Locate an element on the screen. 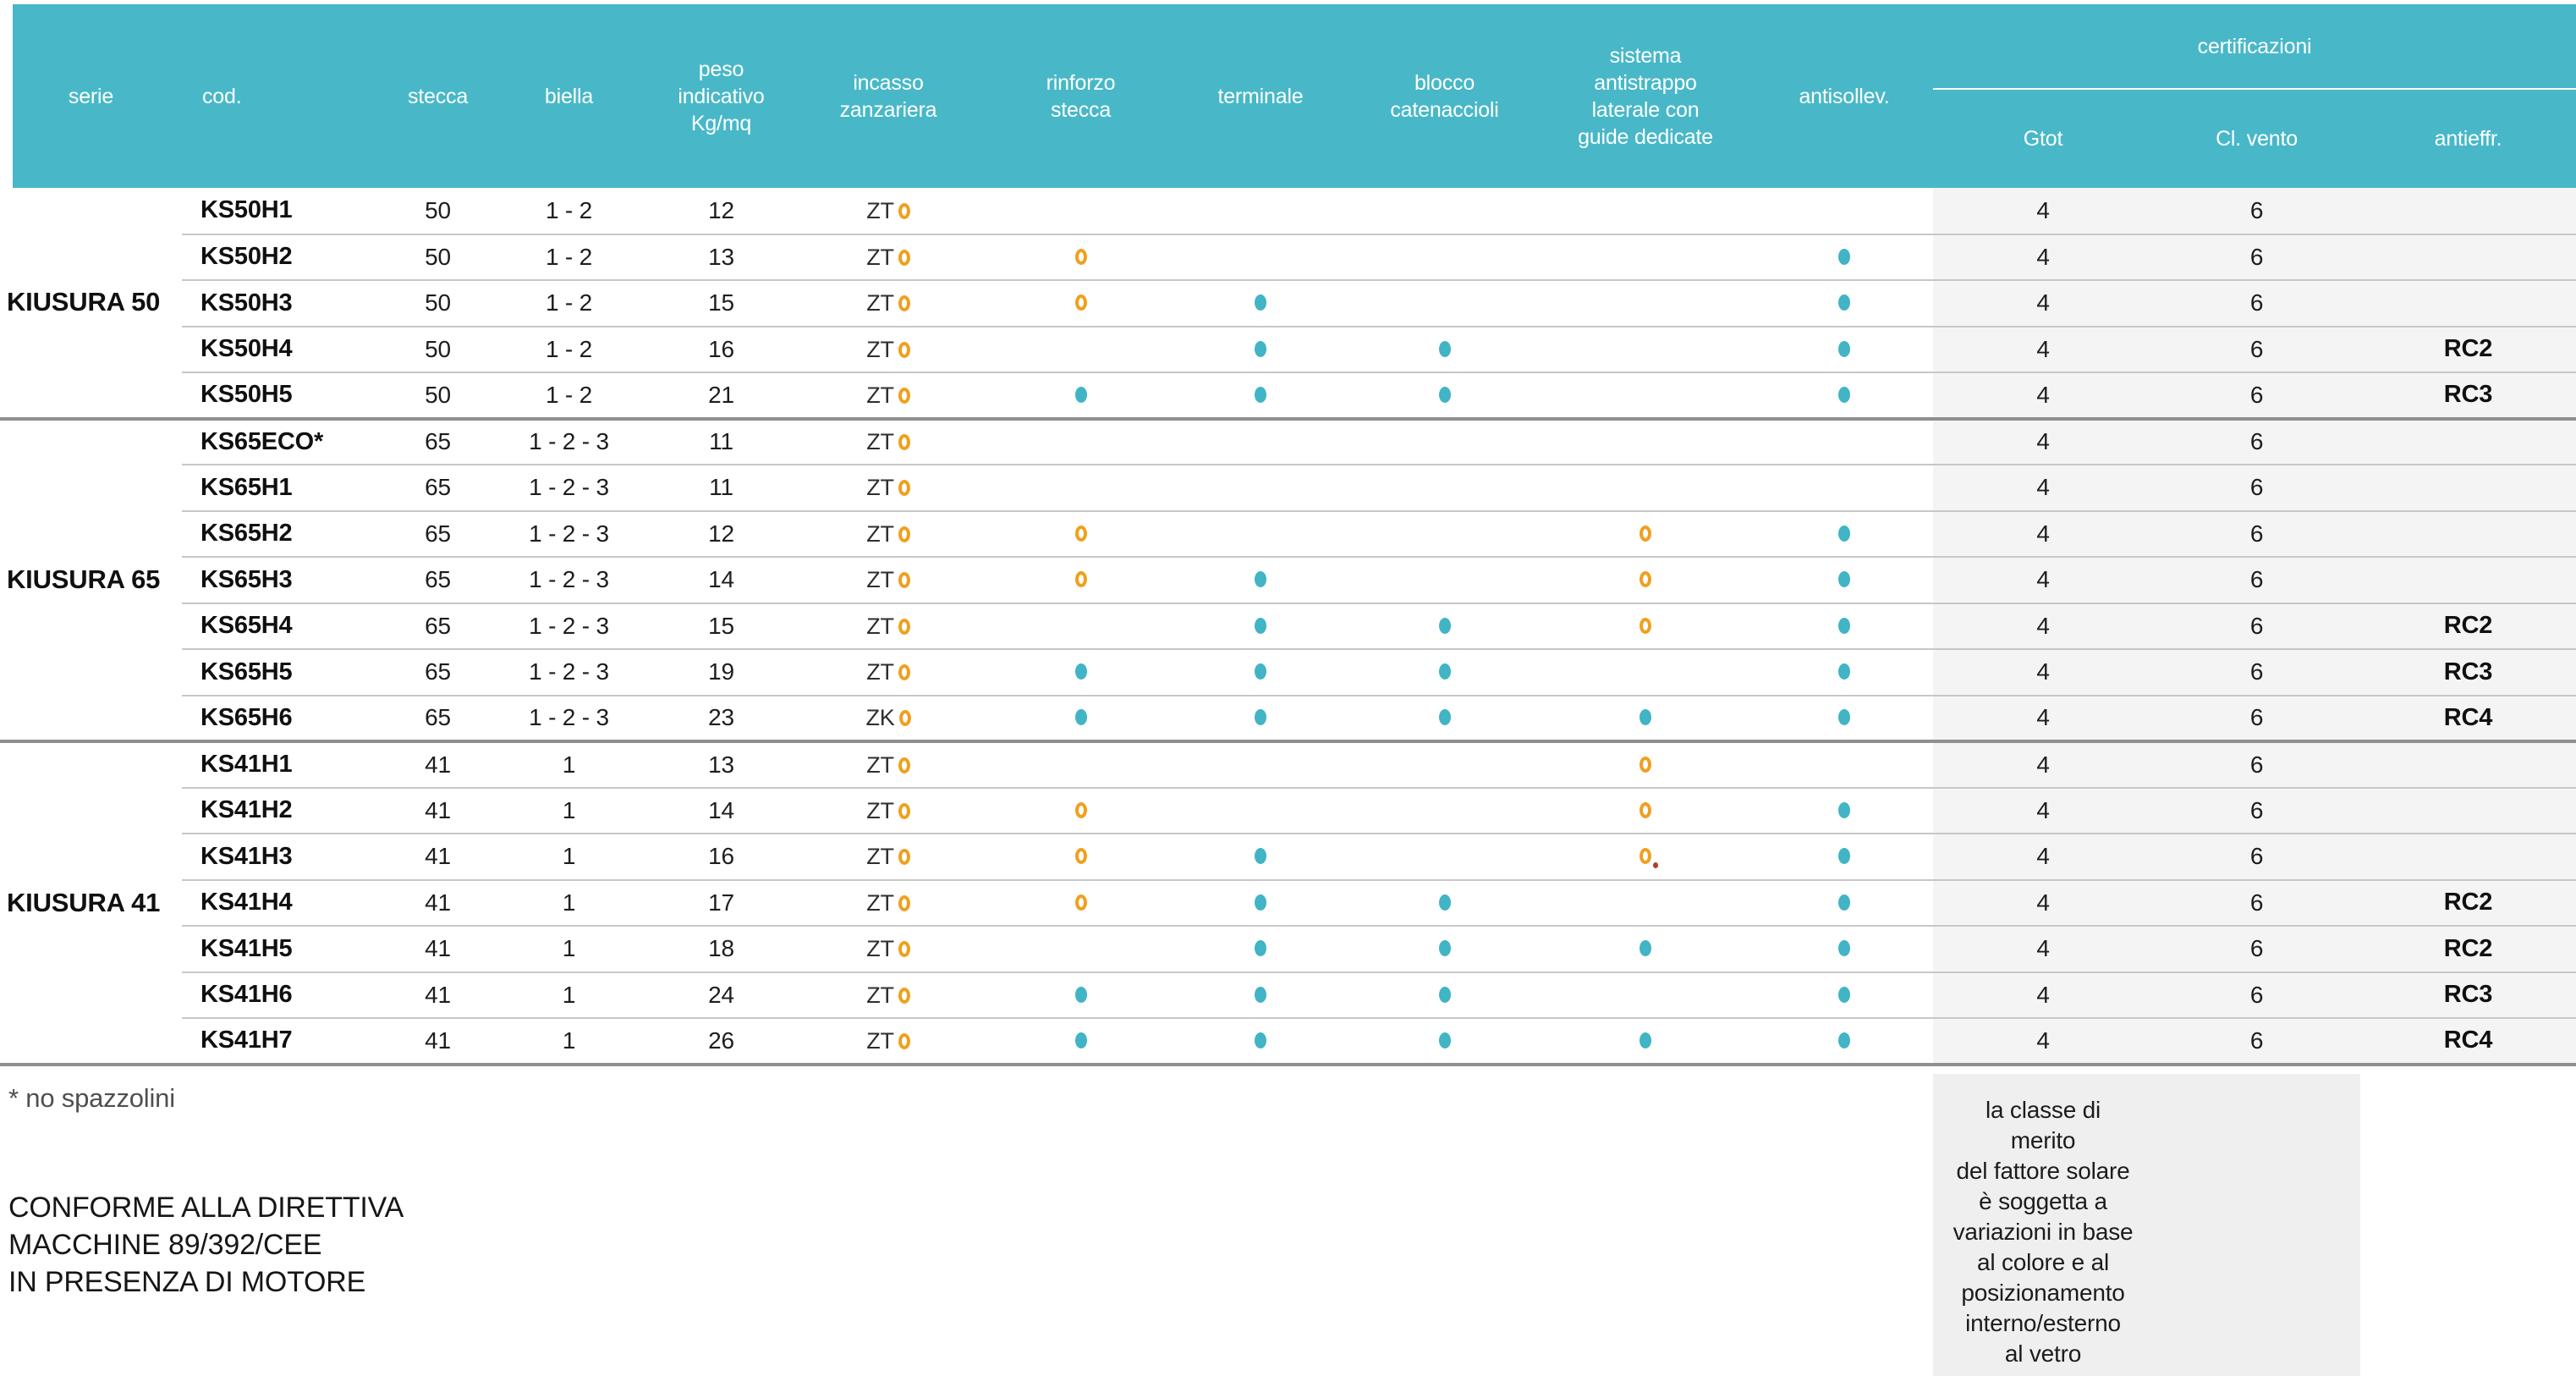  table-row-KS65H3: KS65H3 65 1 - 2 - 3 14 ZT 4 6 is located at coordinates (1288, 579).